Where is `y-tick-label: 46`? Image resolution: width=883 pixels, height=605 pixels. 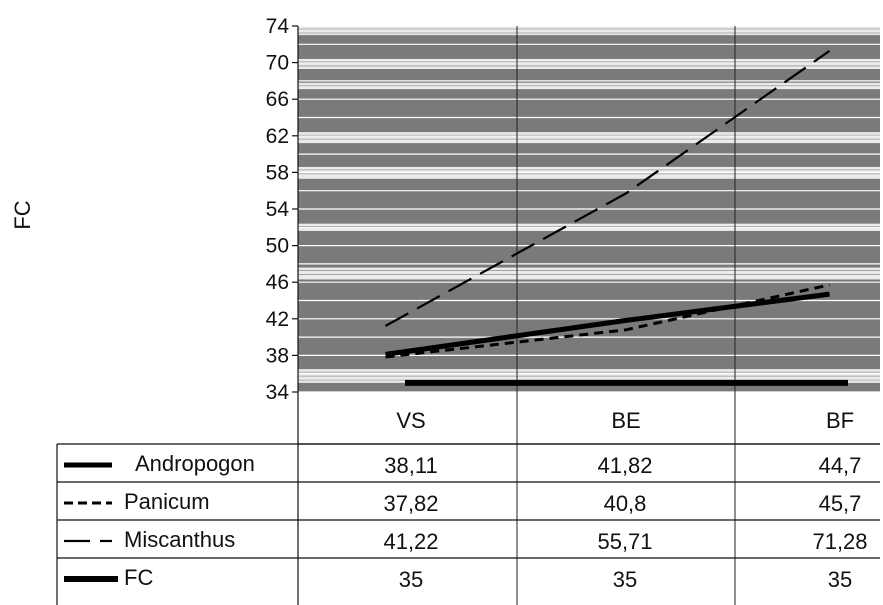
y-tick-label: 46 is located at coordinates (277, 282).